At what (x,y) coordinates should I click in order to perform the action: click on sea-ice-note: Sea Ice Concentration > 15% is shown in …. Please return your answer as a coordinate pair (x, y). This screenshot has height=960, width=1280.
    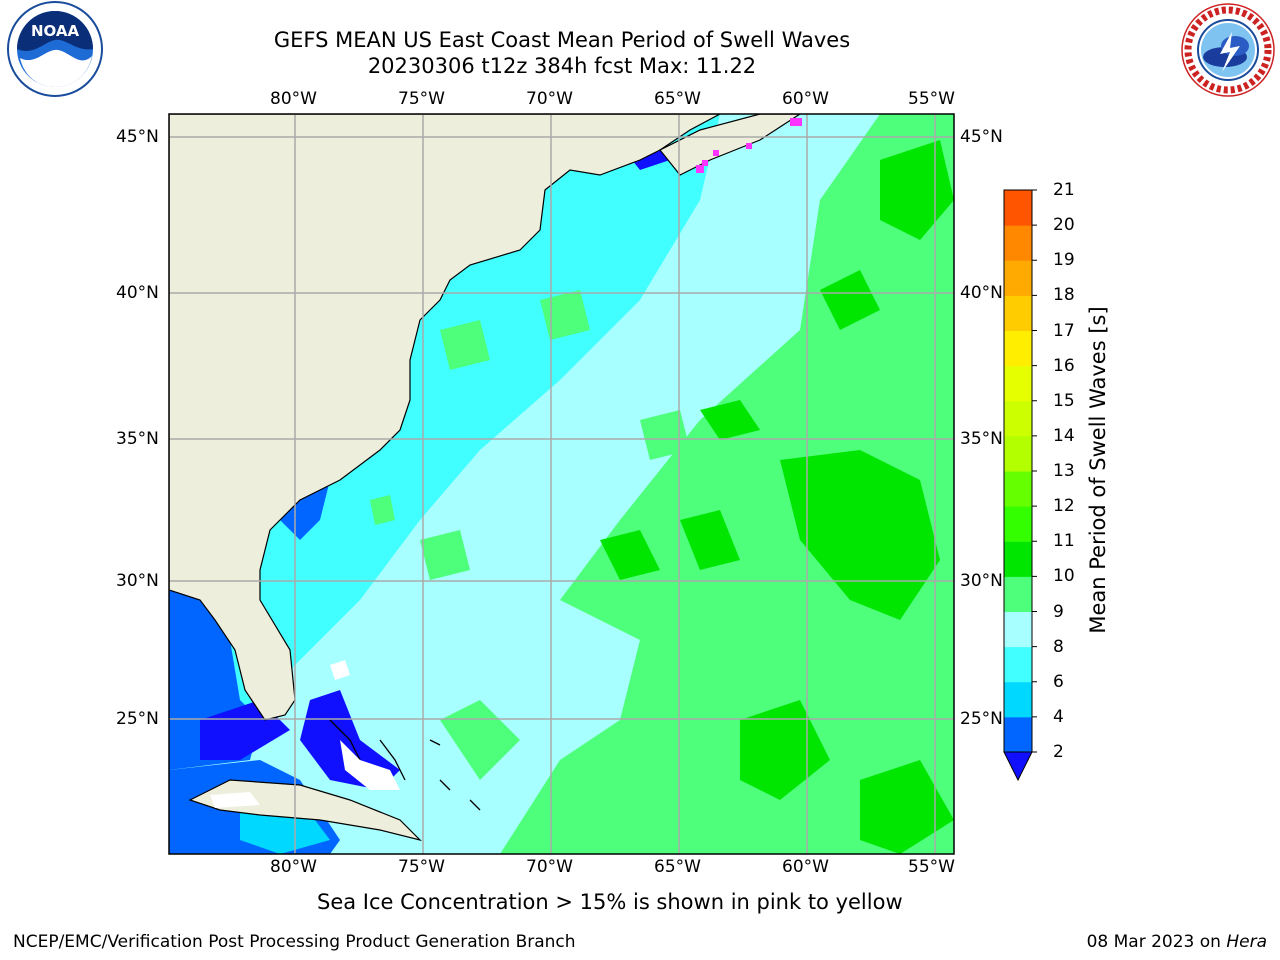
    Looking at the image, I should click on (610, 902).